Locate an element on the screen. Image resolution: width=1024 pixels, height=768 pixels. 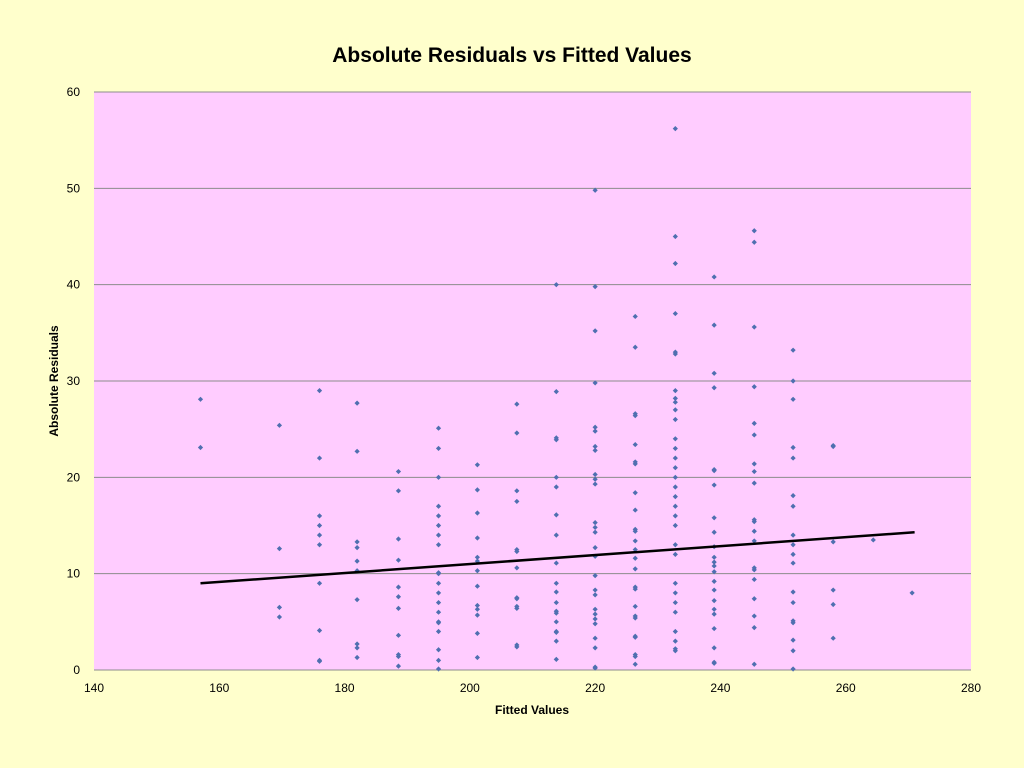
x-tick-label: 240 is located at coordinates (720, 688).